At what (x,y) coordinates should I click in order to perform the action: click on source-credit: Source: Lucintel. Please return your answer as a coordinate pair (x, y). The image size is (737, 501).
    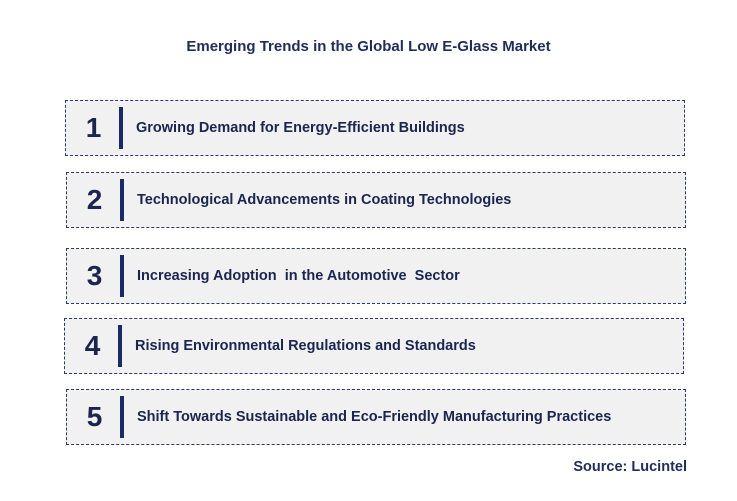
    Looking at the image, I should click on (630, 467).